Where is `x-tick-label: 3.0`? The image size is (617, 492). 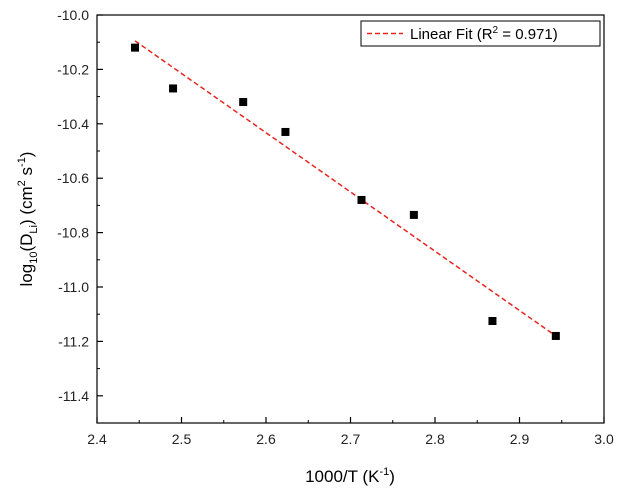 x-tick-label: 3.0 is located at coordinates (604, 439).